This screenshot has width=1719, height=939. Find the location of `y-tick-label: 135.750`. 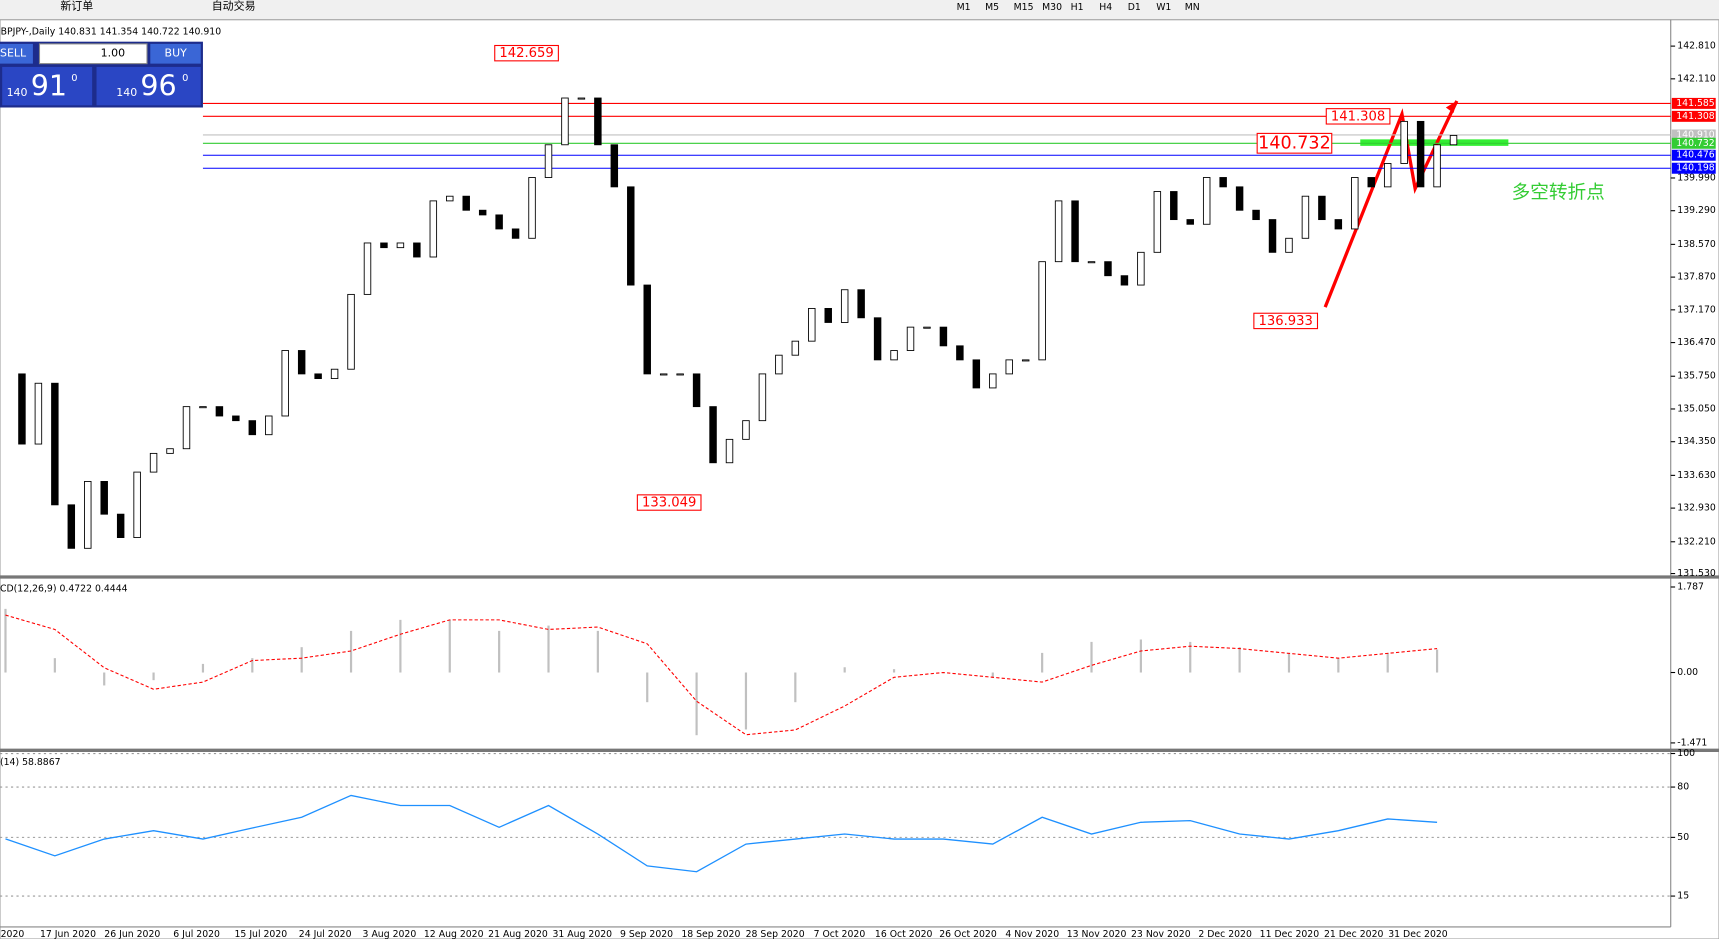

y-tick-label: 135.750 is located at coordinates (1696, 376).